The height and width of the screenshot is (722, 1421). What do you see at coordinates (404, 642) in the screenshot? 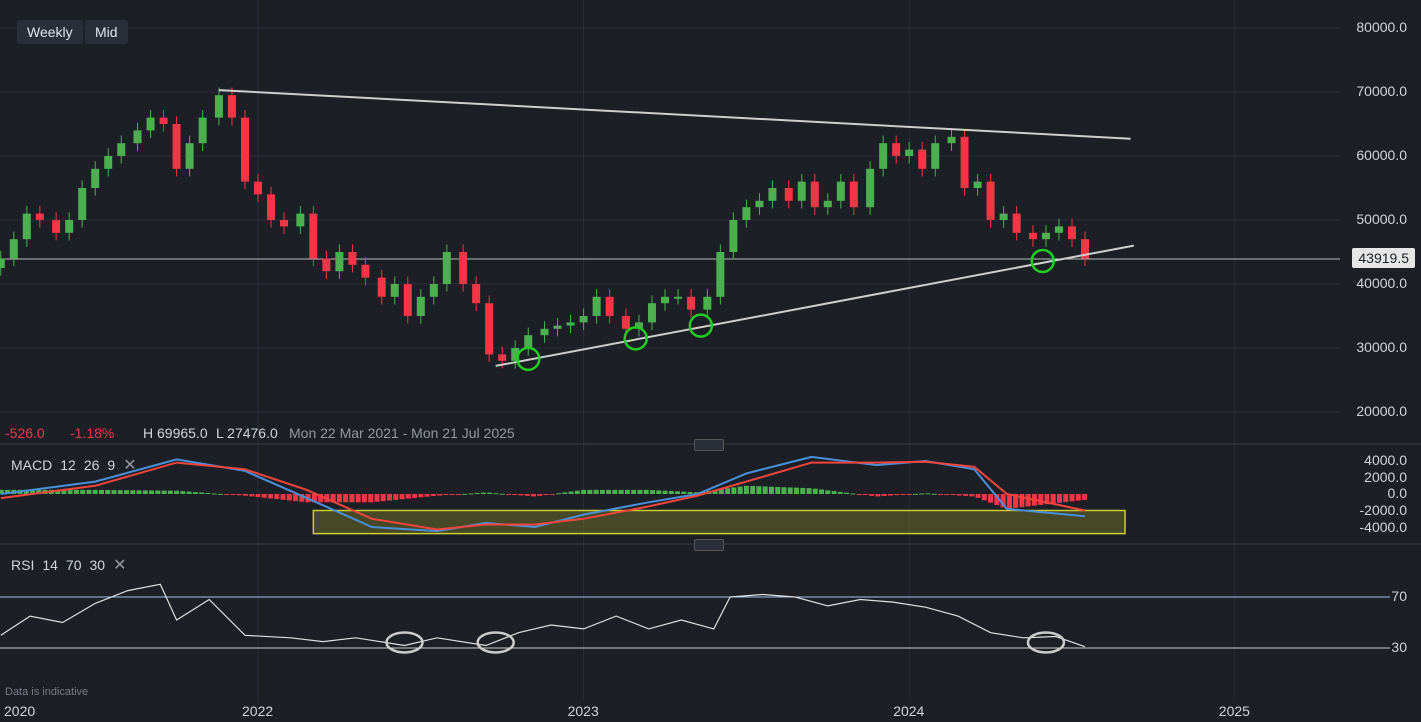
I see `rsi-low-highlight` at bounding box center [404, 642].